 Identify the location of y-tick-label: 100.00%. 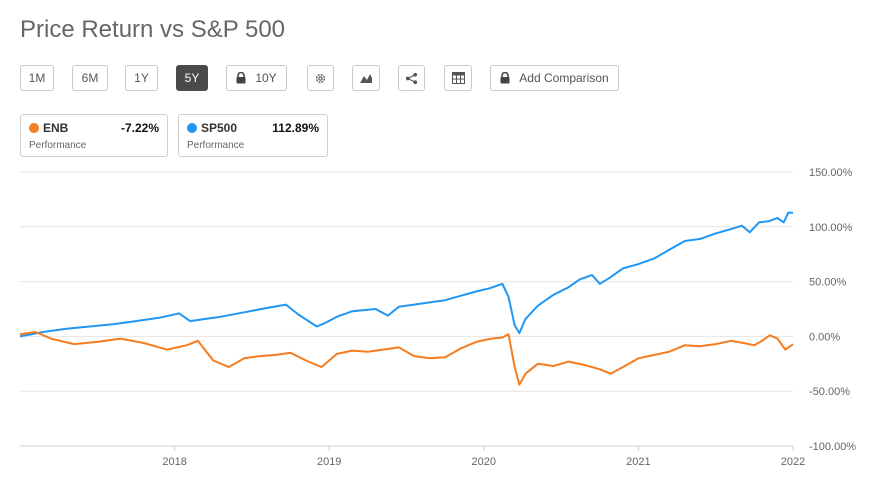
(831, 228).